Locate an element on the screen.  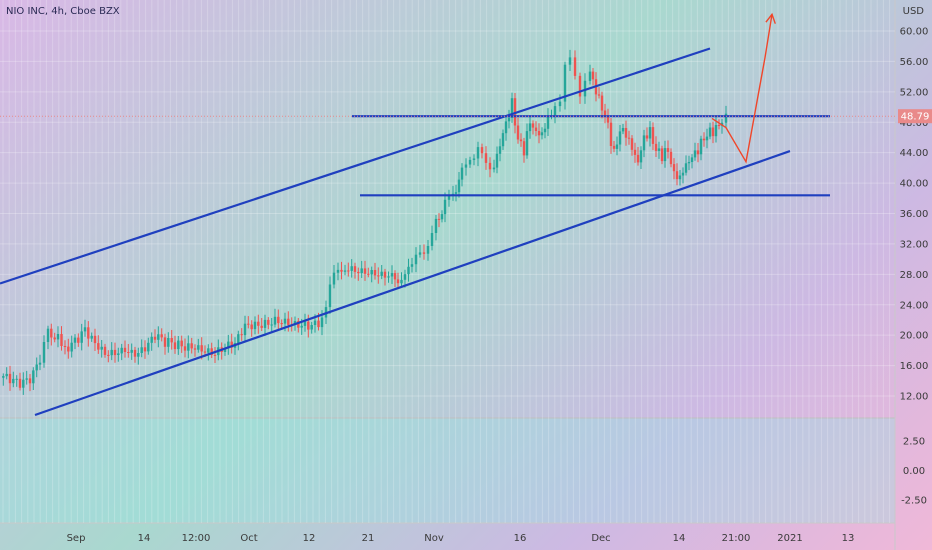
indicator-tick-label: -2.50 is located at coordinates (914, 501).